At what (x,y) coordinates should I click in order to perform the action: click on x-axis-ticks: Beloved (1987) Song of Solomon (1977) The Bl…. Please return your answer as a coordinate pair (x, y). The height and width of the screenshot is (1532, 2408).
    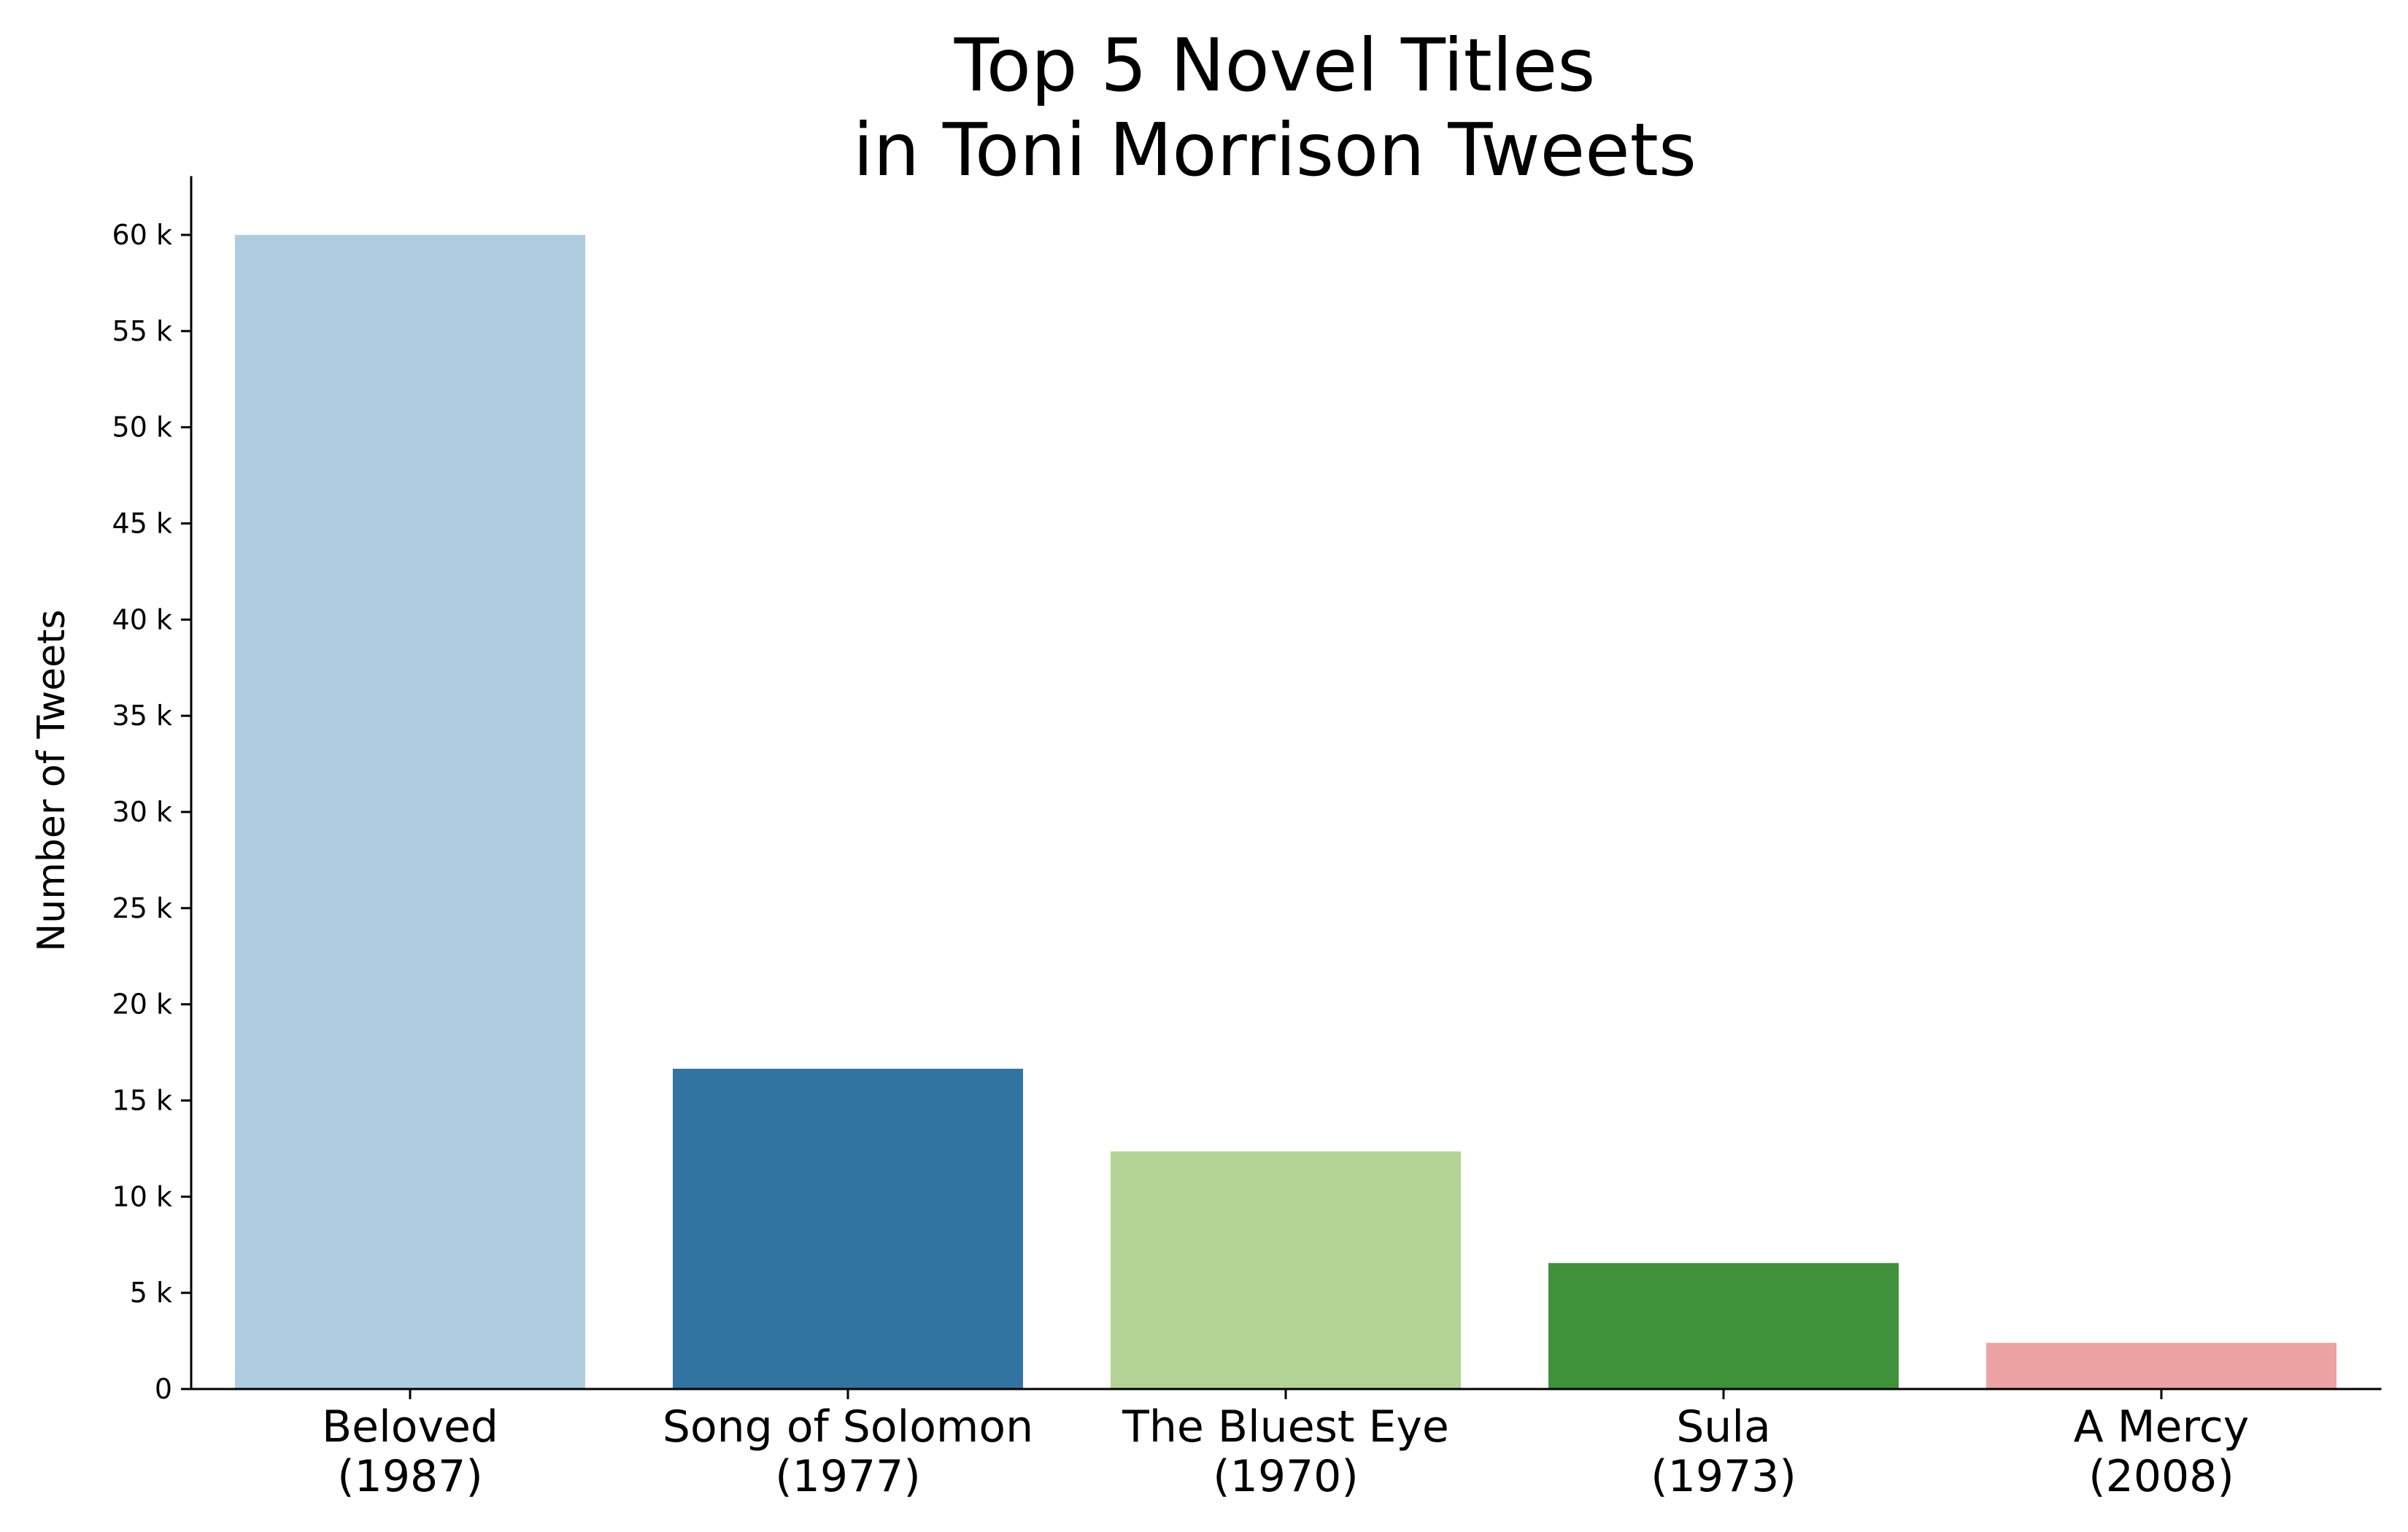
    Looking at the image, I should click on (1285, 1446).